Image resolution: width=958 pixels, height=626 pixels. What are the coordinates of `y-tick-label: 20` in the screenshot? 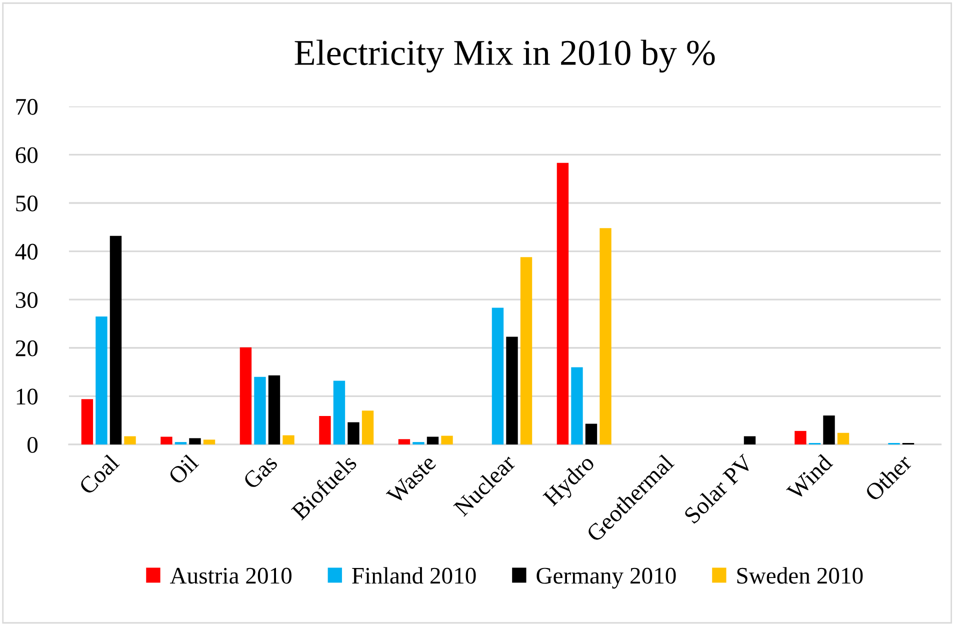 It's located at (27, 348).